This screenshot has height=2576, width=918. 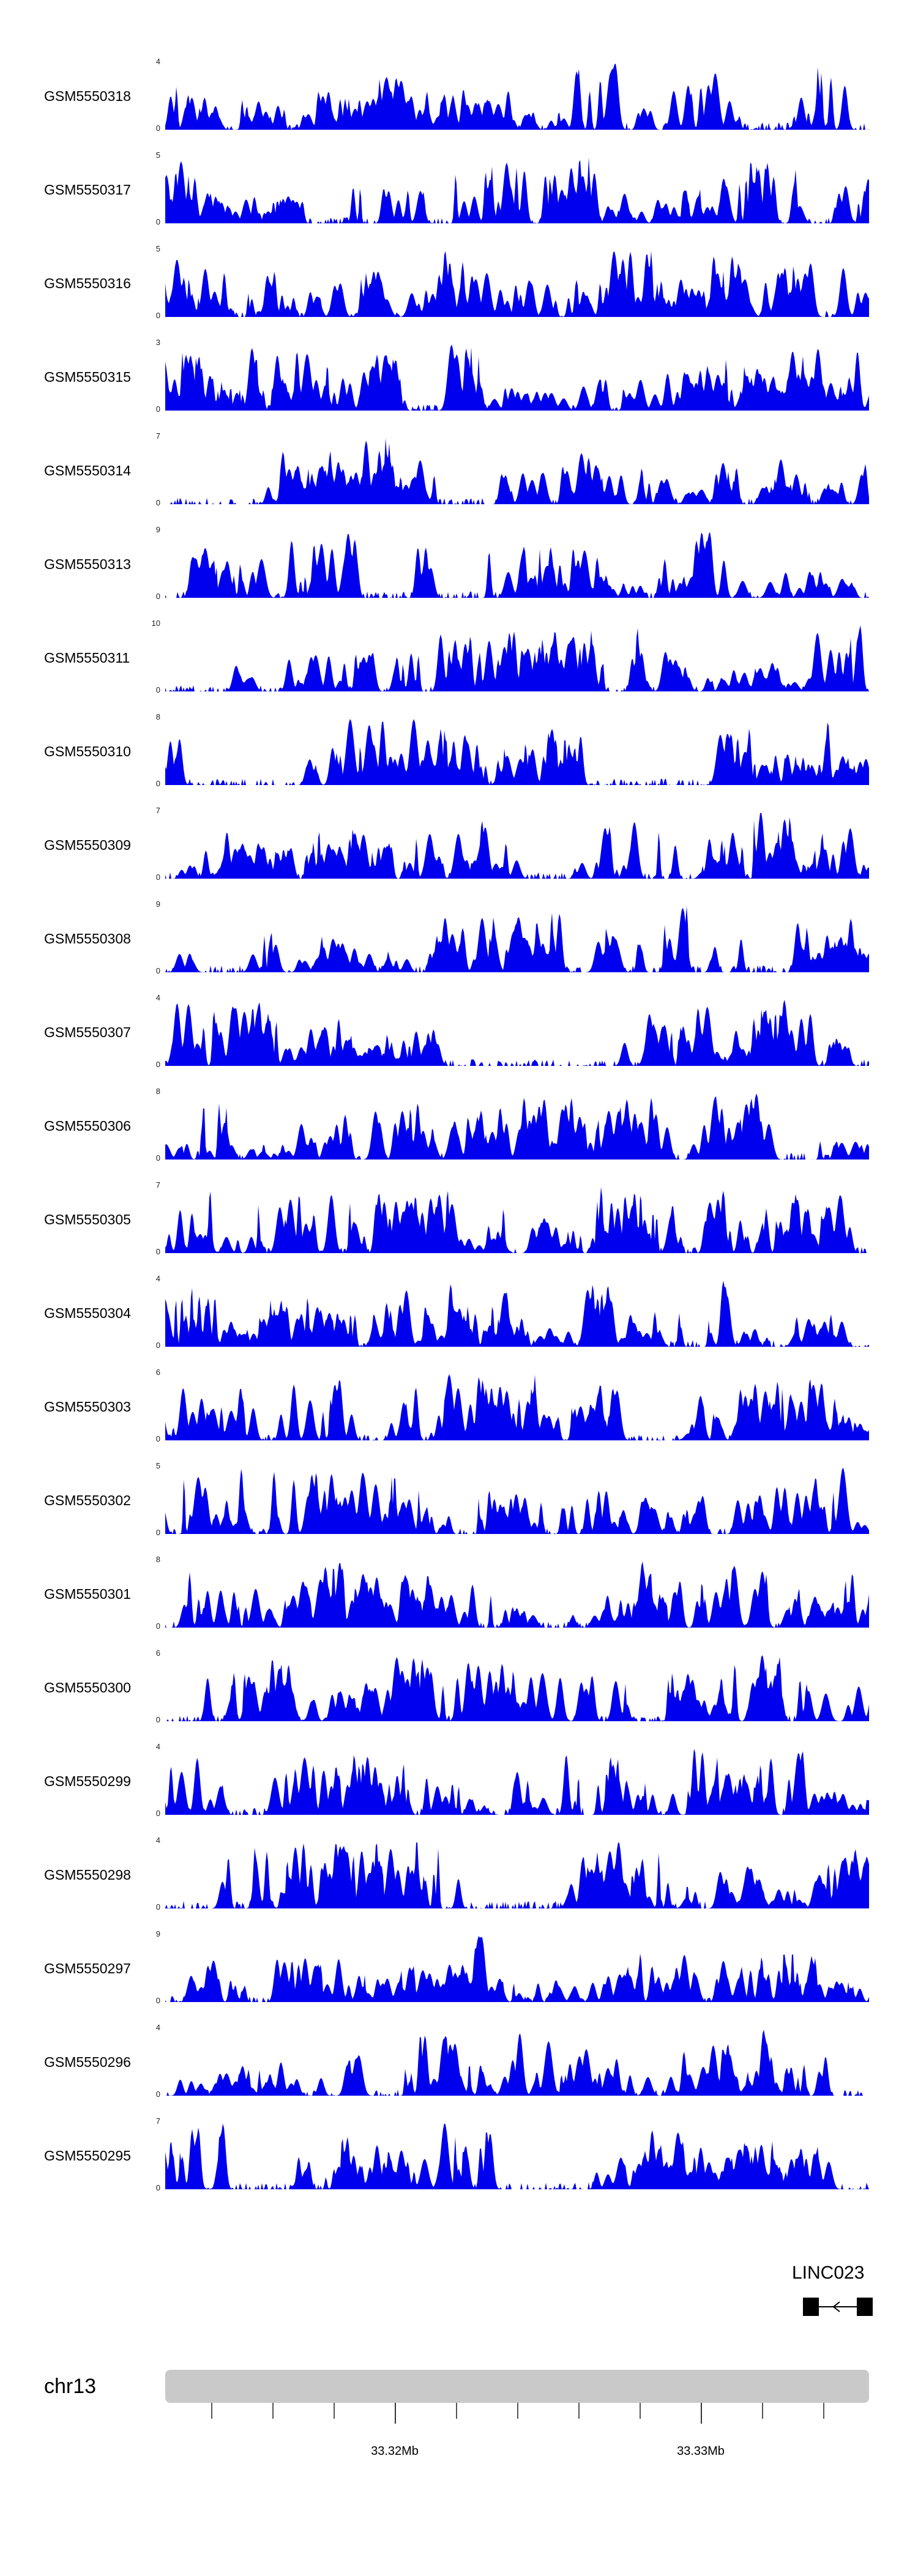 What do you see at coordinates (838, 2307) in the screenshot?
I see `gene-model-glyph` at bounding box center [838, 2307].